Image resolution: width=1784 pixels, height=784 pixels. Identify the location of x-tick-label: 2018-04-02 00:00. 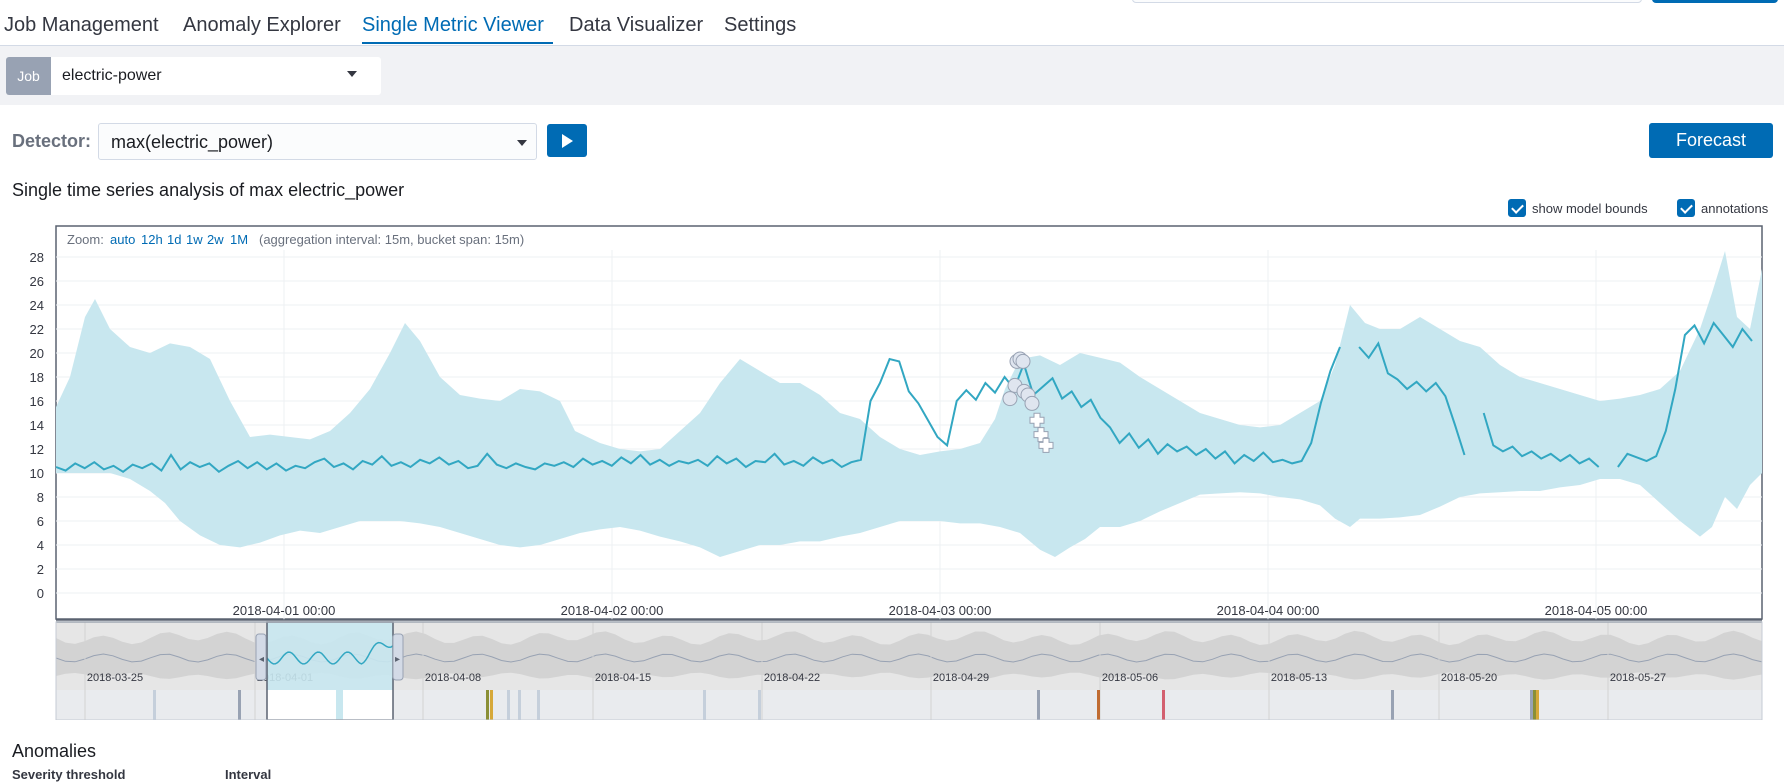
(612, 610).